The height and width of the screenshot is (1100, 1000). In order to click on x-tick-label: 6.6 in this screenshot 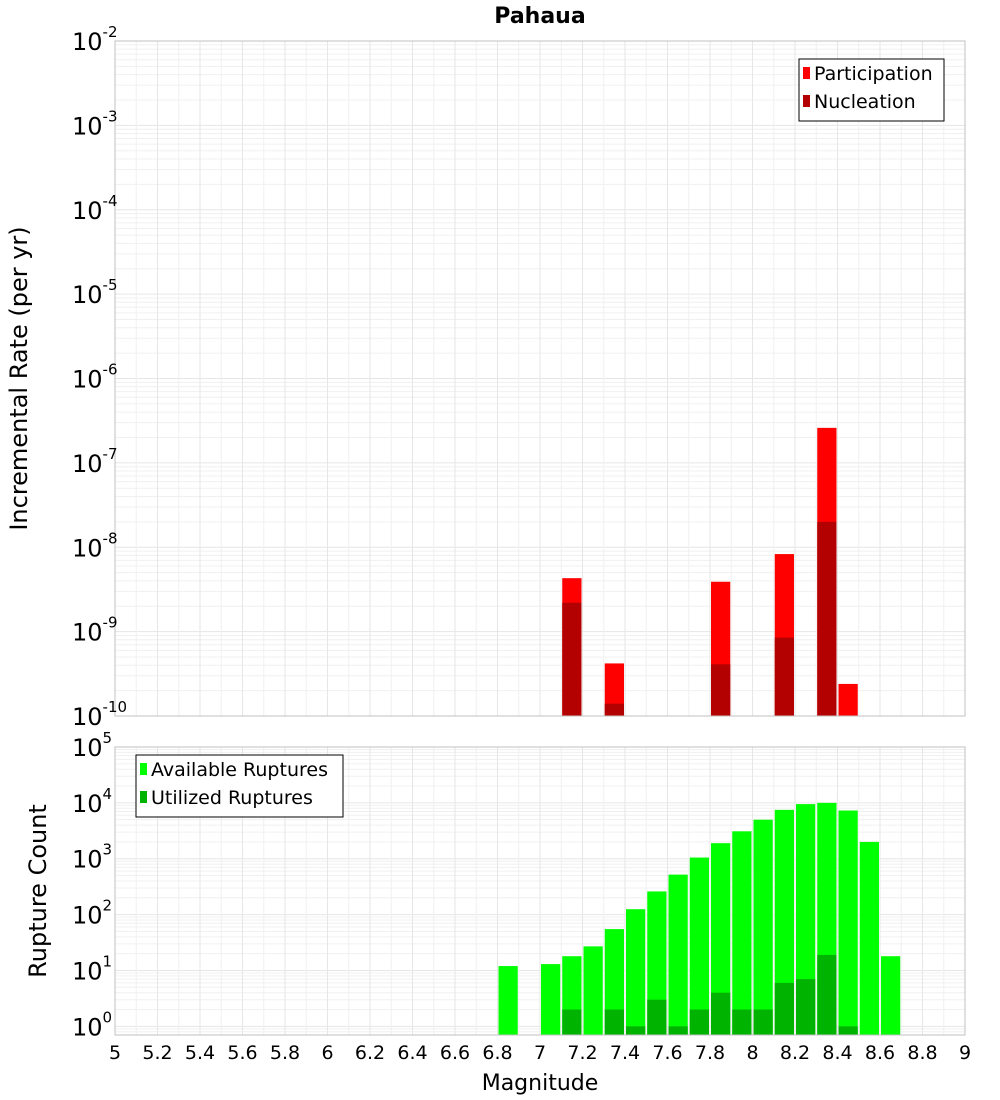, I will do `click(455, 1053)`.